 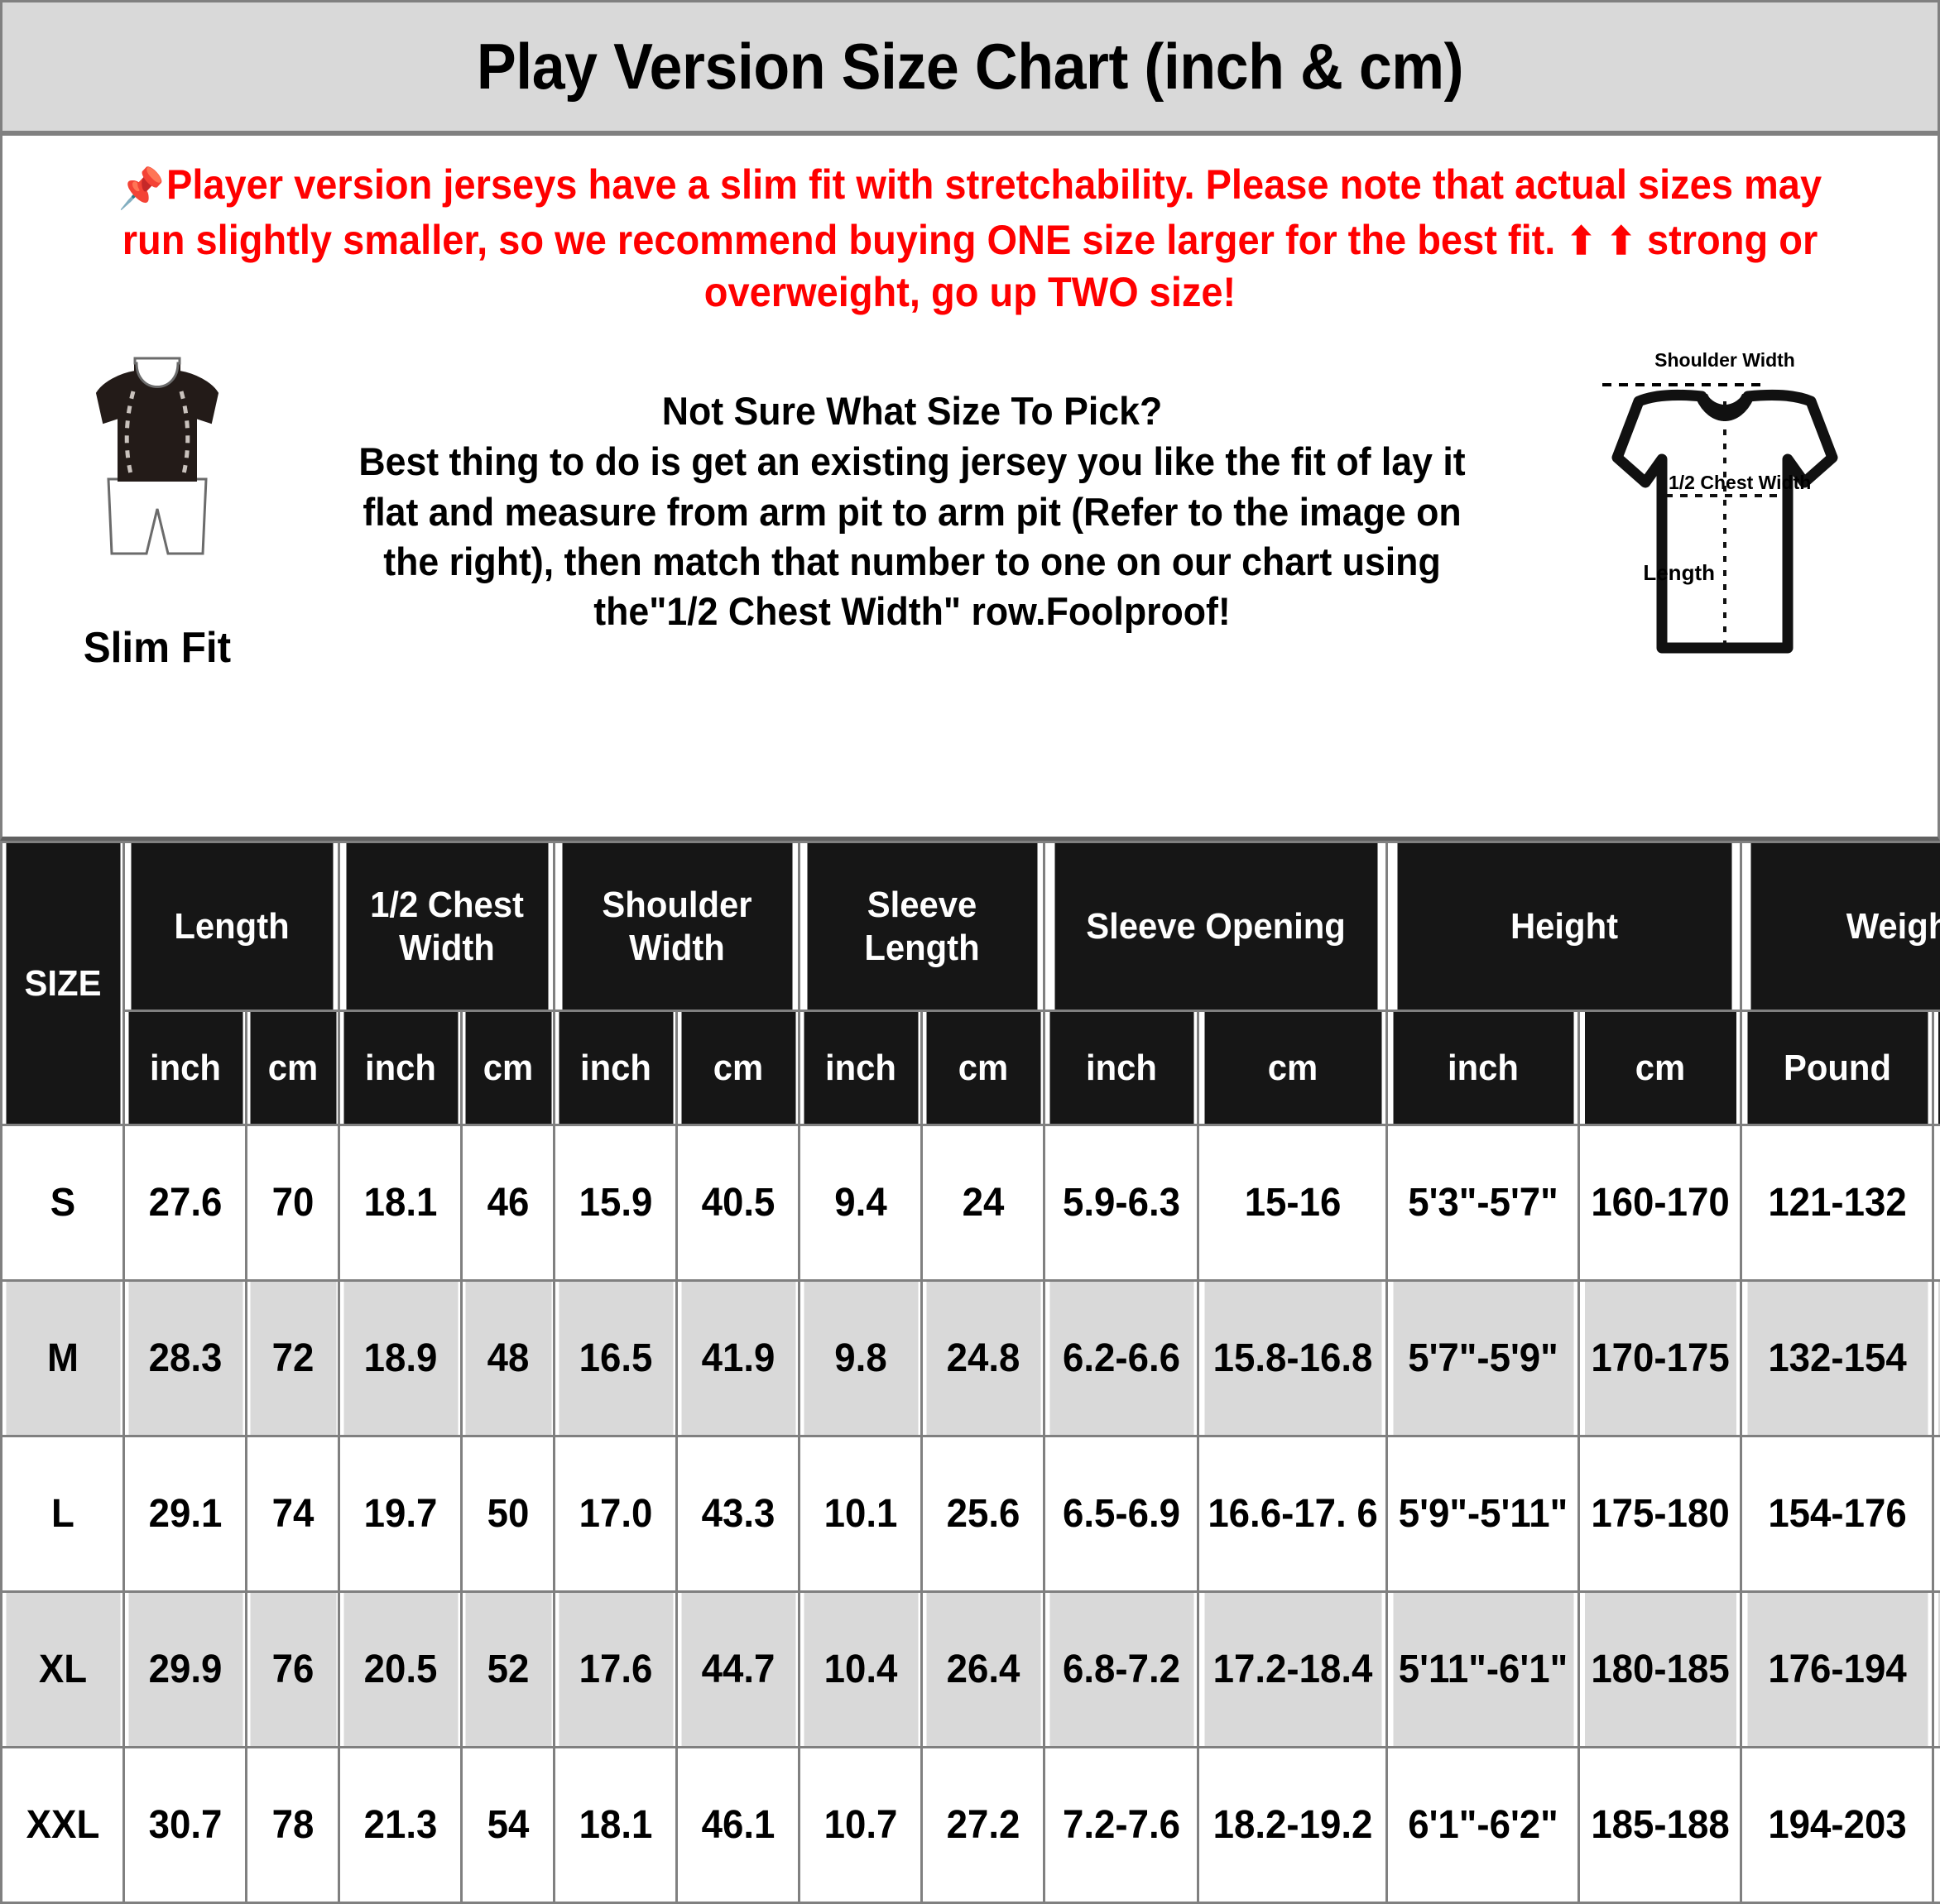 What do you see at coordinates (615, 1203) in the screenshot?
I see `cell-shoulder-inch: 15.9` at bounding box center [615, 1203].